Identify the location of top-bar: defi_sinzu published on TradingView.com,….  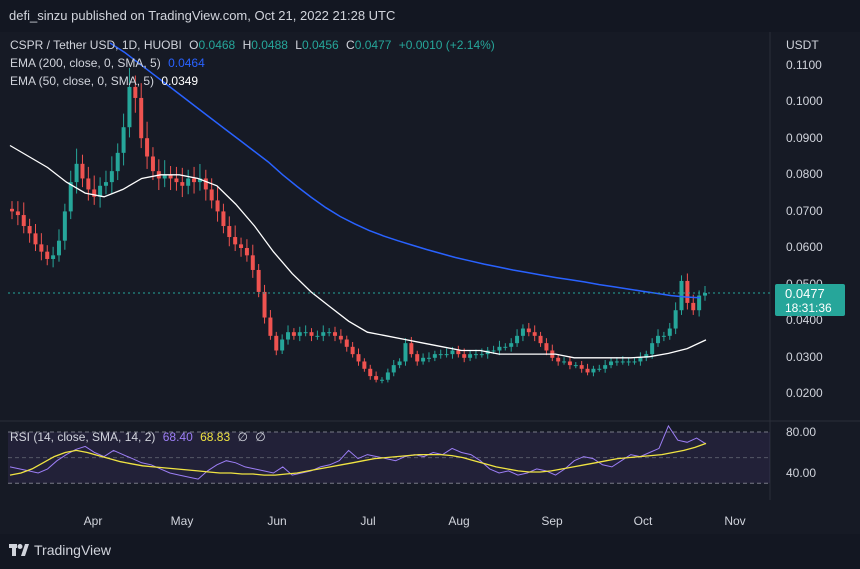
(430, 16).